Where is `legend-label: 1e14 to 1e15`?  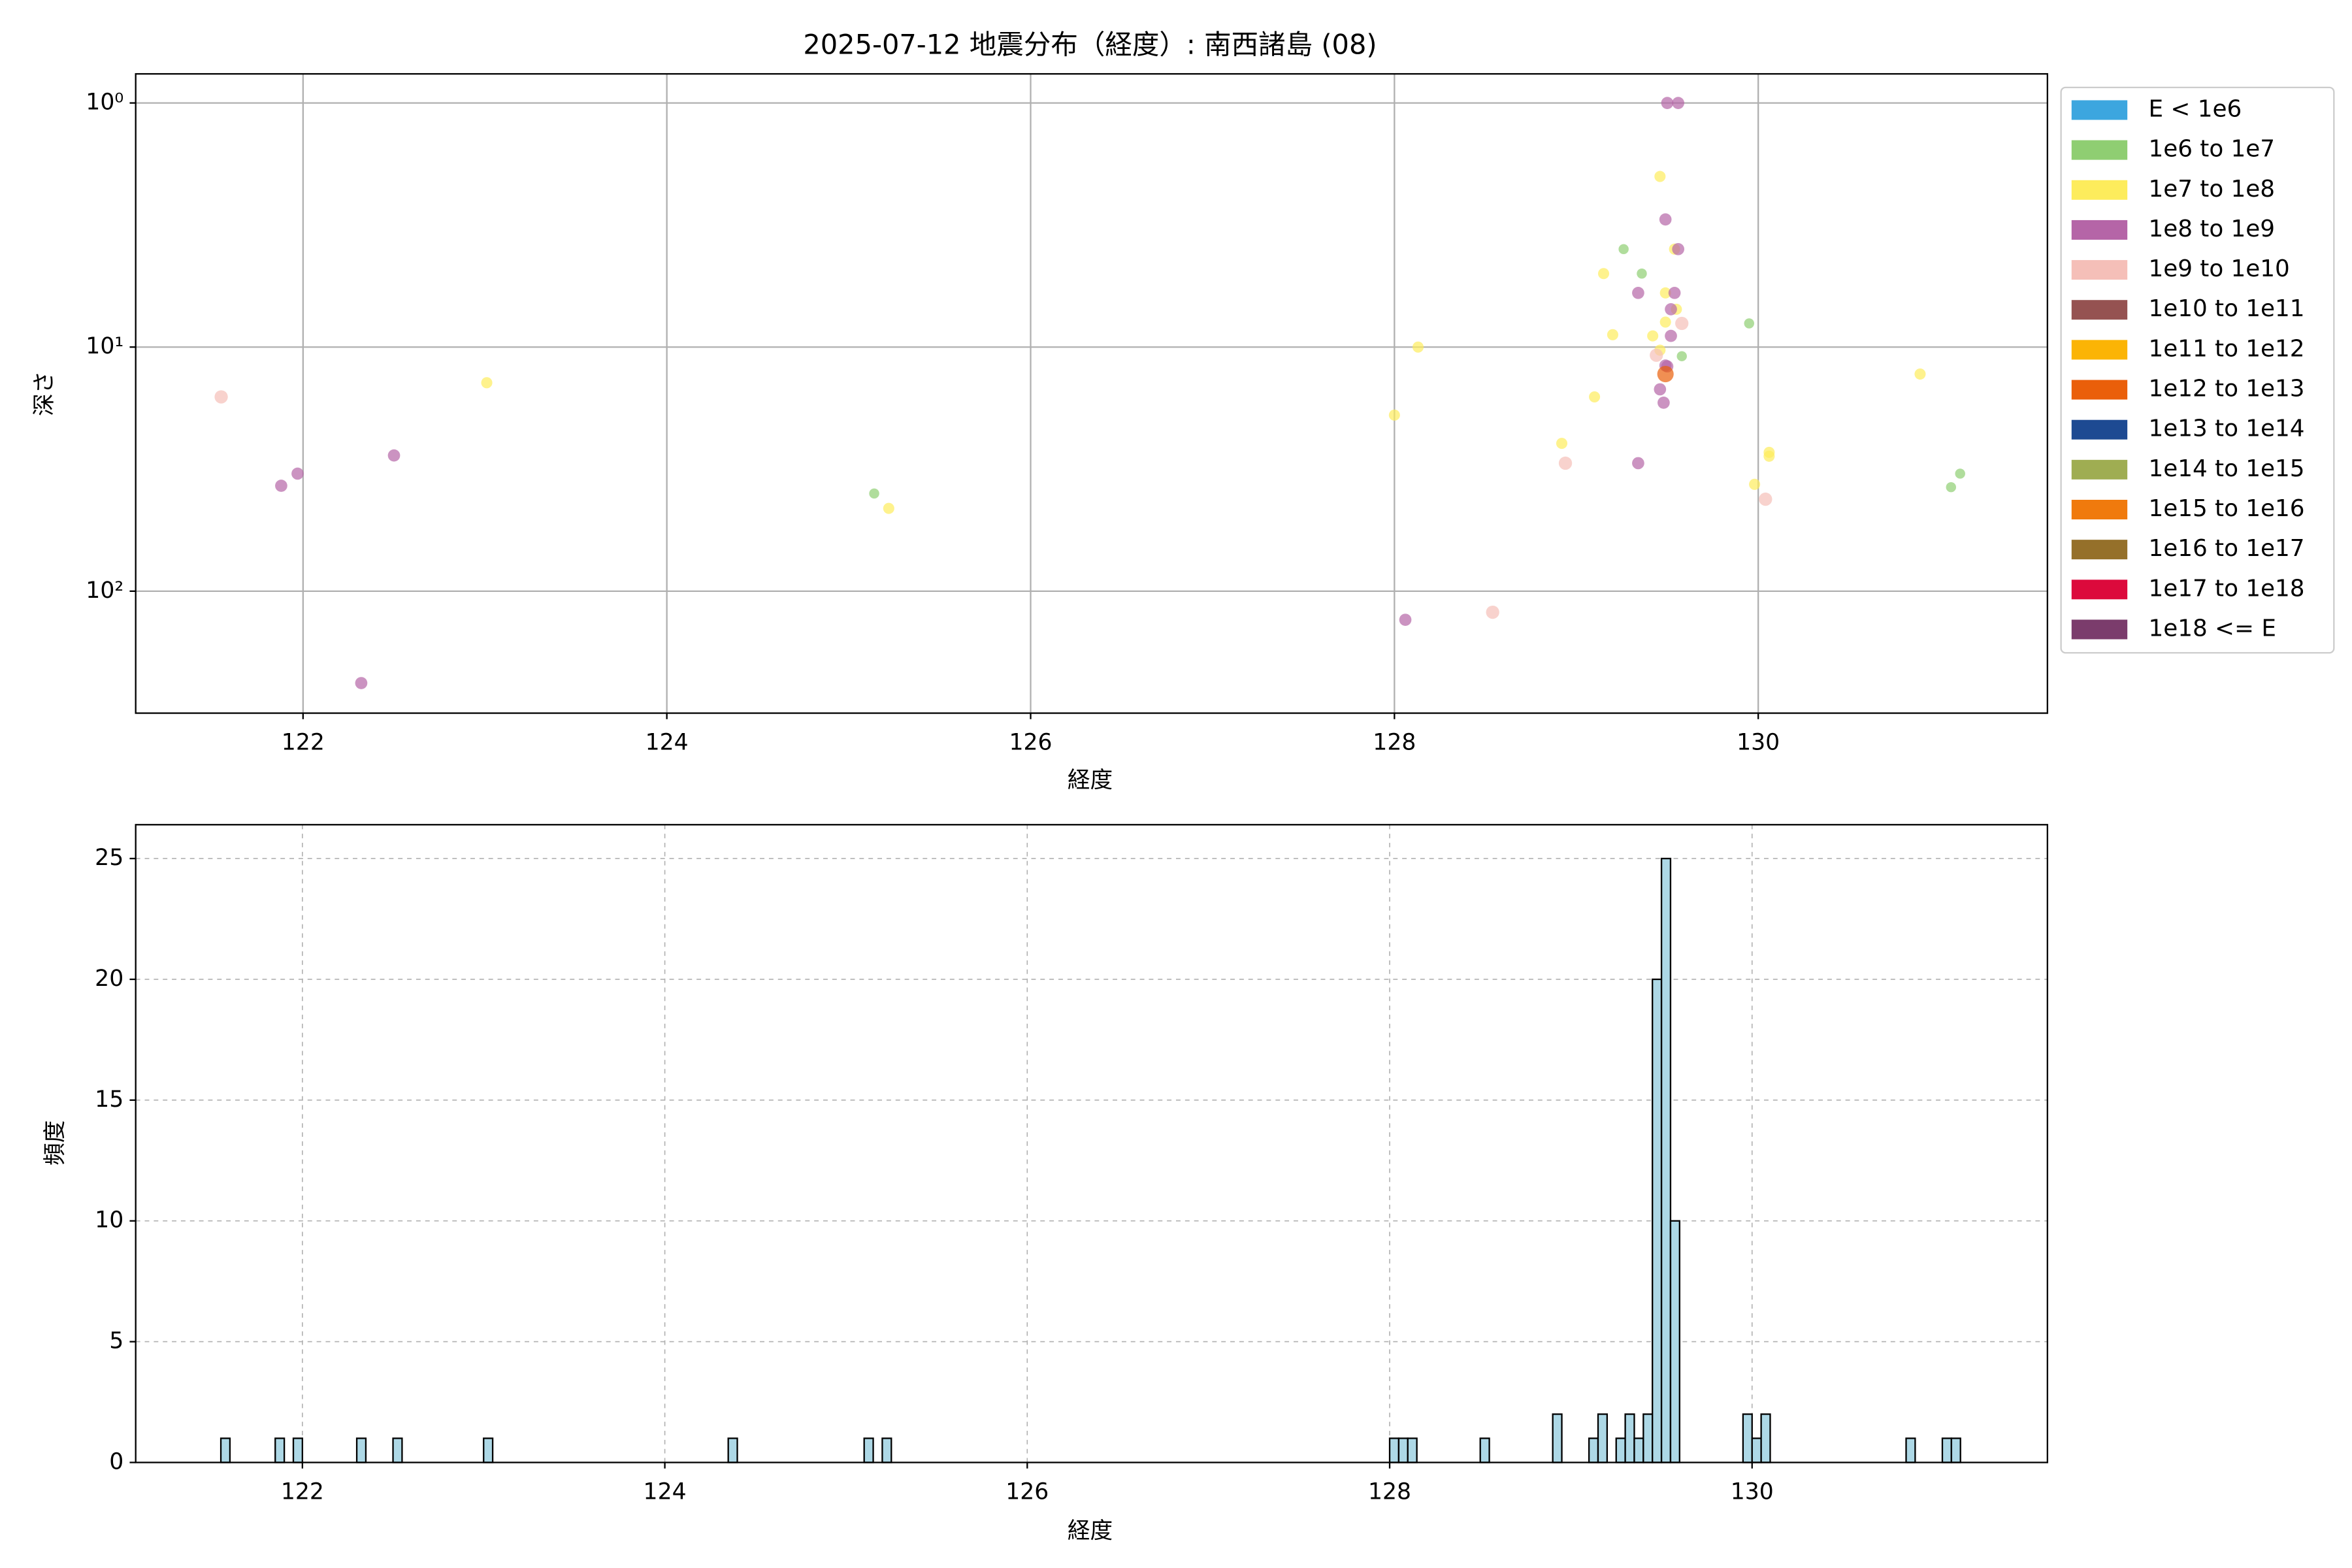
legend-label: 1e14 to 1e15 is located at coordinates (2226, 468).